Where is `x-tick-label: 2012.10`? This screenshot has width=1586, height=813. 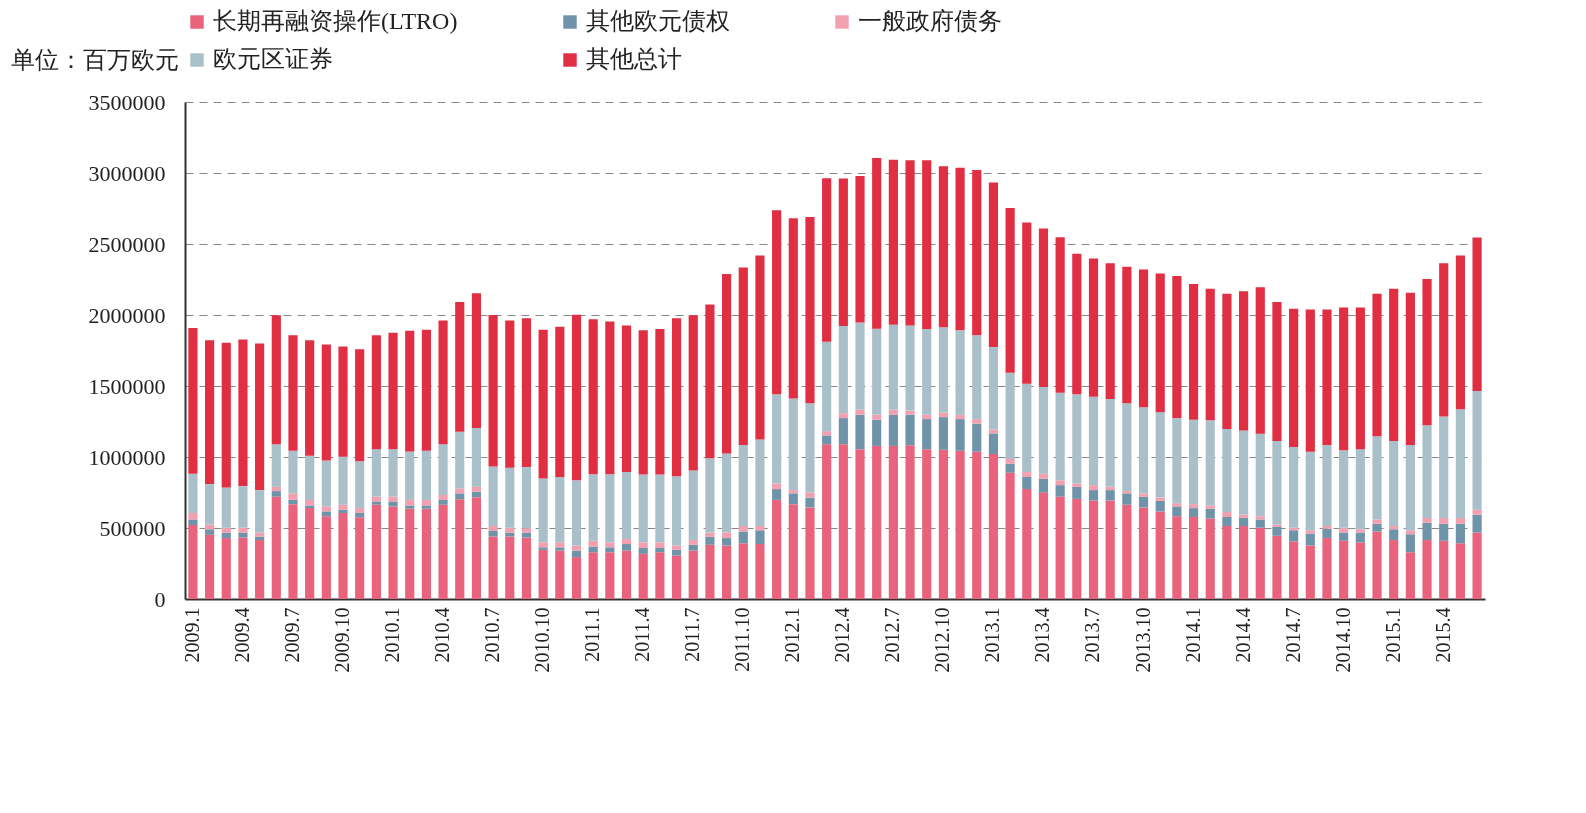 x-tick-label: 2012.10 is located at coordinates (942, 640).